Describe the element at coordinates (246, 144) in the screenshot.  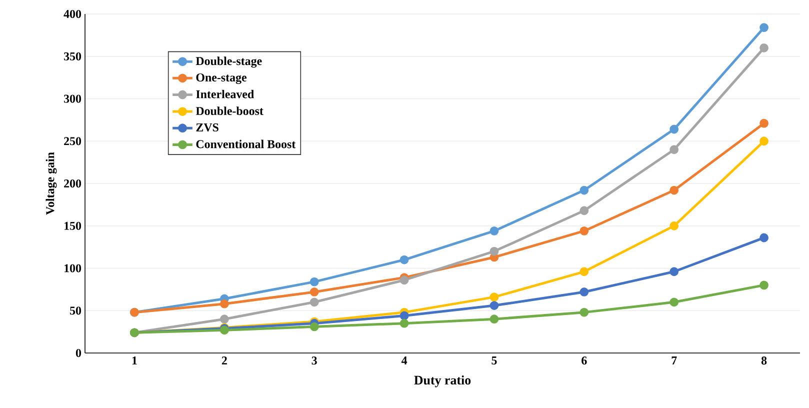
I see `legend-label: Conventional Boost` at that location.